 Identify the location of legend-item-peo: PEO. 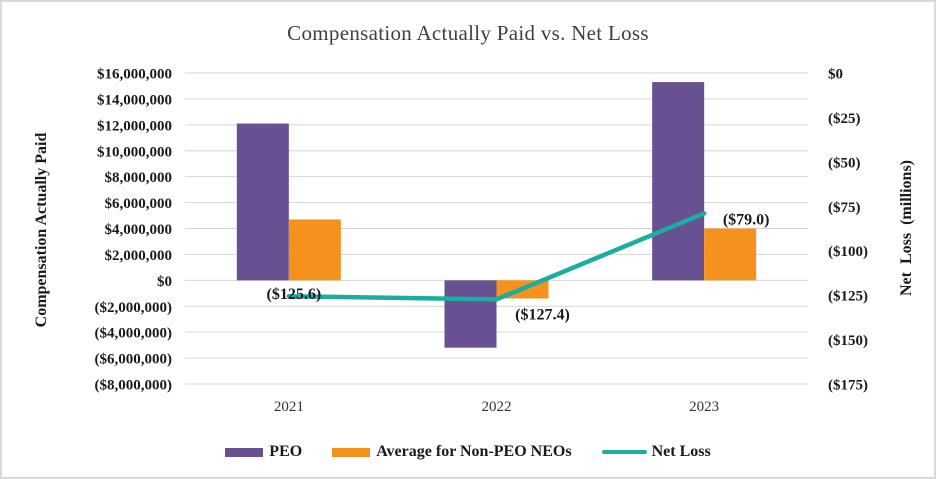
(263, 452).